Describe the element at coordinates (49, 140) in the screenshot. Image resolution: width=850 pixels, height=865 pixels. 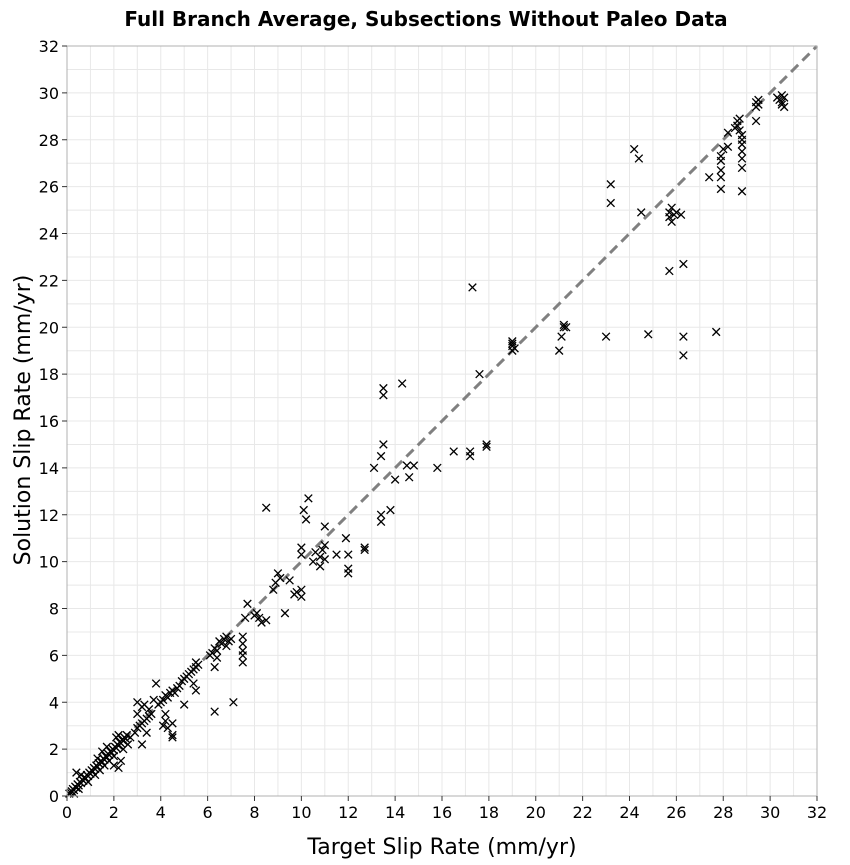
I see `y-tick-label: 28` at that location.